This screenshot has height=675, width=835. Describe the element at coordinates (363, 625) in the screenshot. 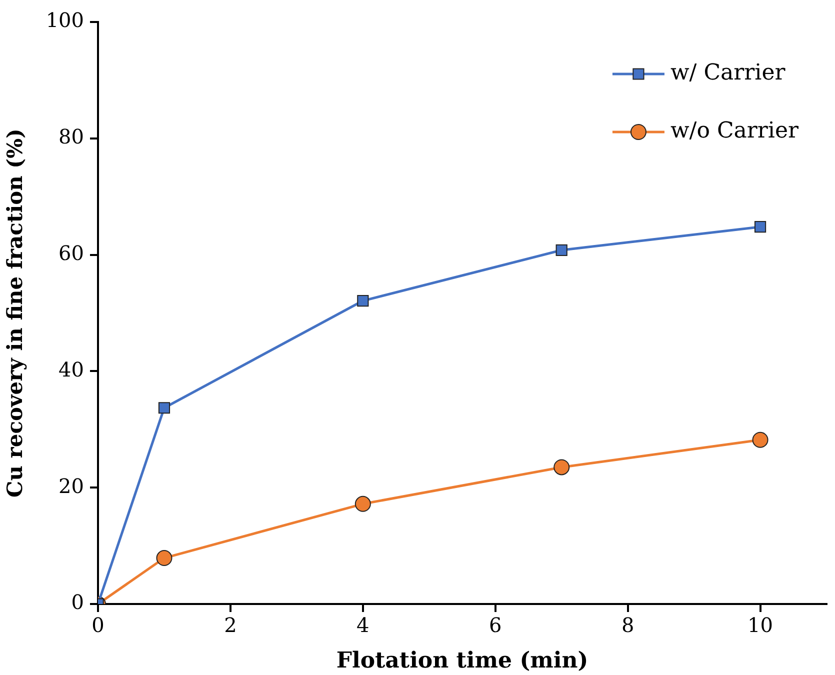

I see `x-tick-label: 4` at that location.